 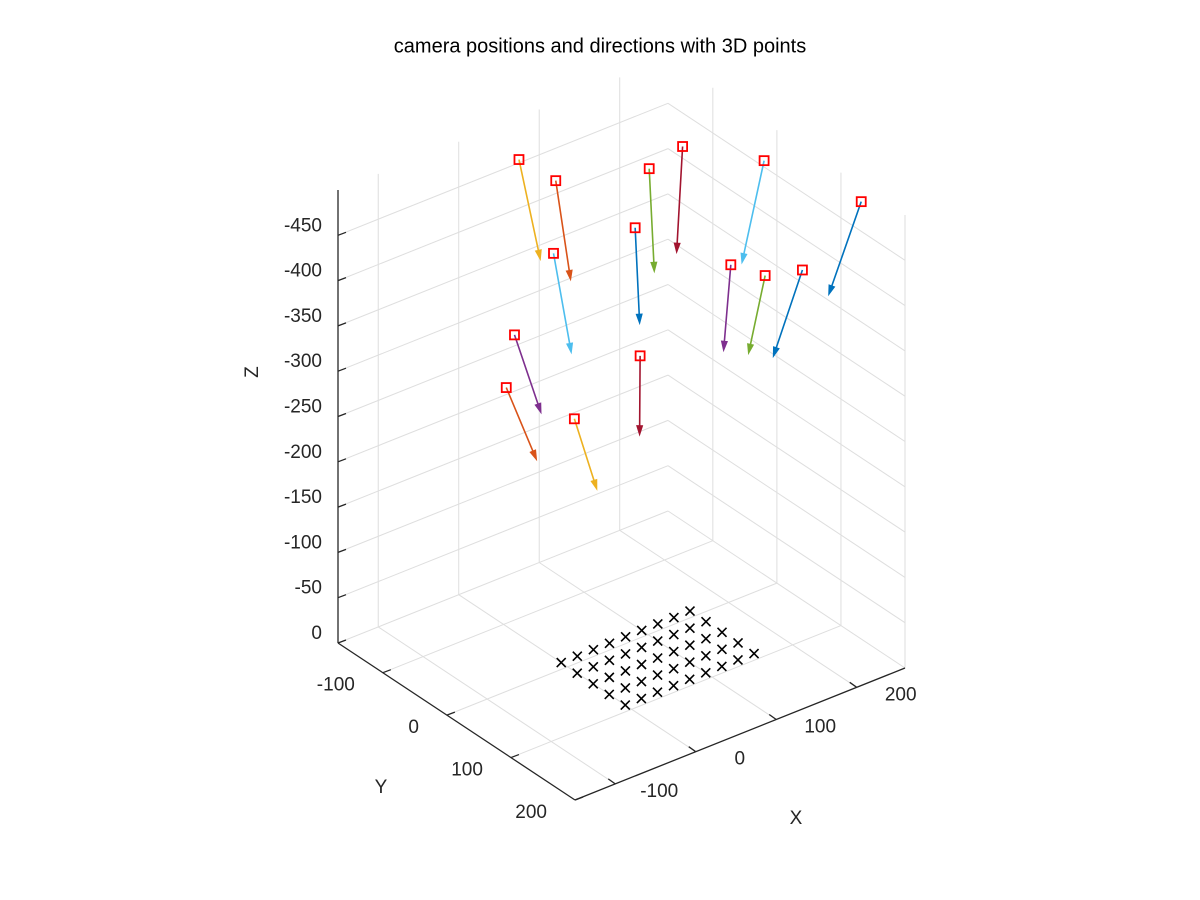 What do you see at coordinates (303, 225) in the screenshot?
I see `z-tick-label: -450` at bounding box center [303, 225].